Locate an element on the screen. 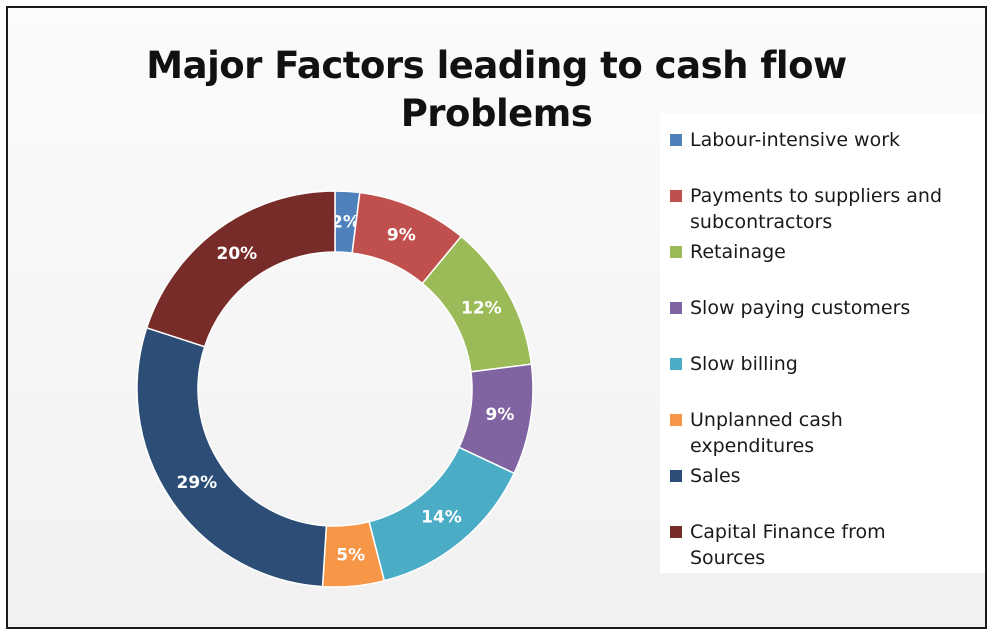  legend-label: Sales is located at coordinates (715, 476).